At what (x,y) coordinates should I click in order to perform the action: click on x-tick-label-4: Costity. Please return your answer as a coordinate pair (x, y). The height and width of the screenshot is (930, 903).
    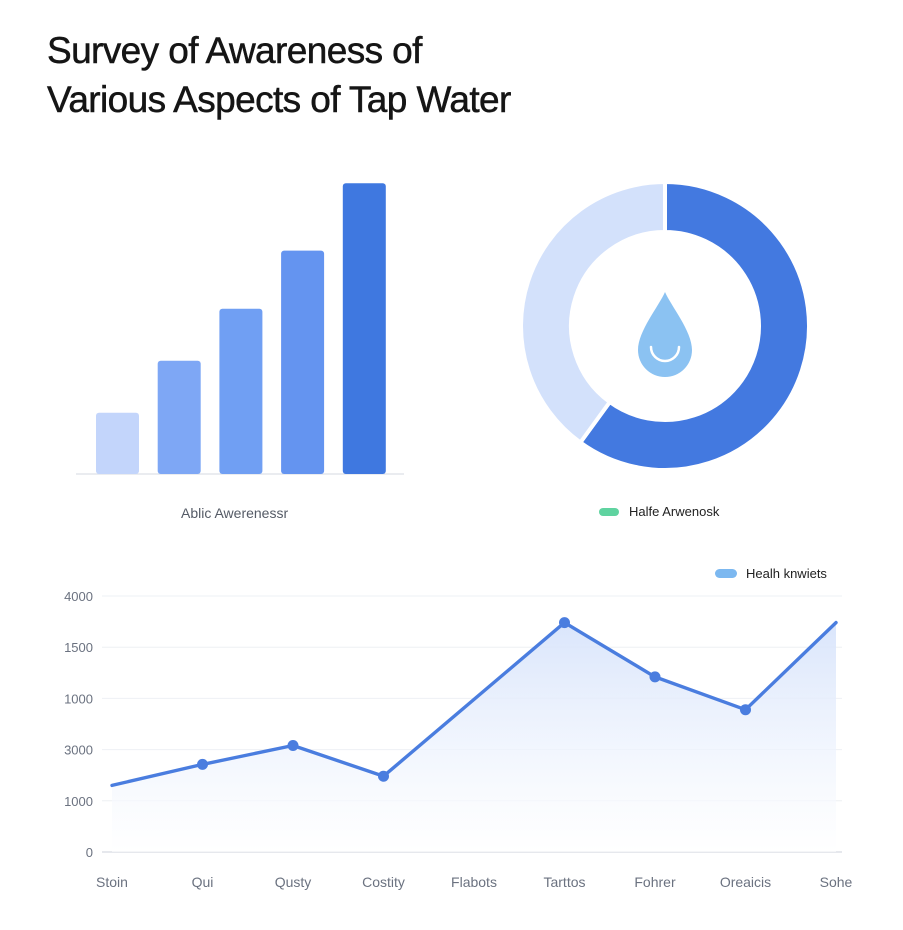
    Looking at the image, I should click on (383, 882).